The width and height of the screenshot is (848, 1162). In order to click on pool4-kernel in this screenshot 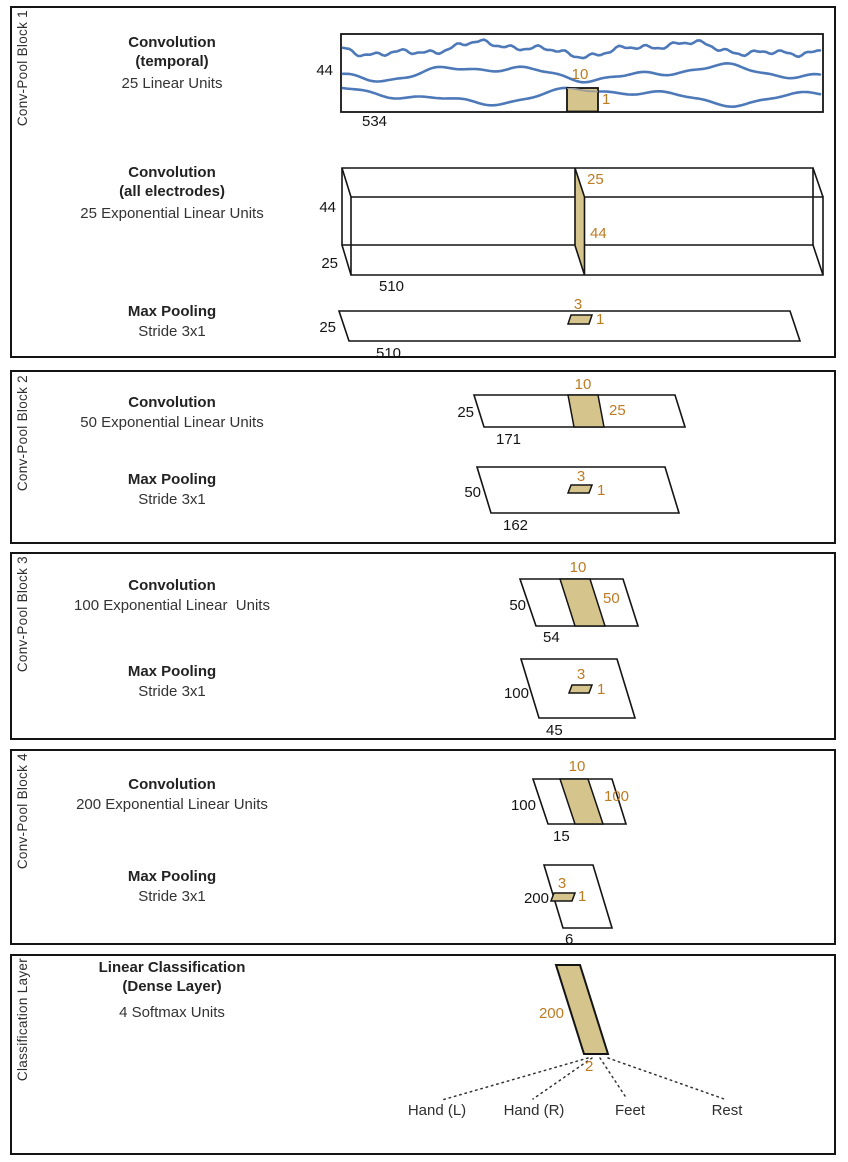, I will do `click(563, 897)`.